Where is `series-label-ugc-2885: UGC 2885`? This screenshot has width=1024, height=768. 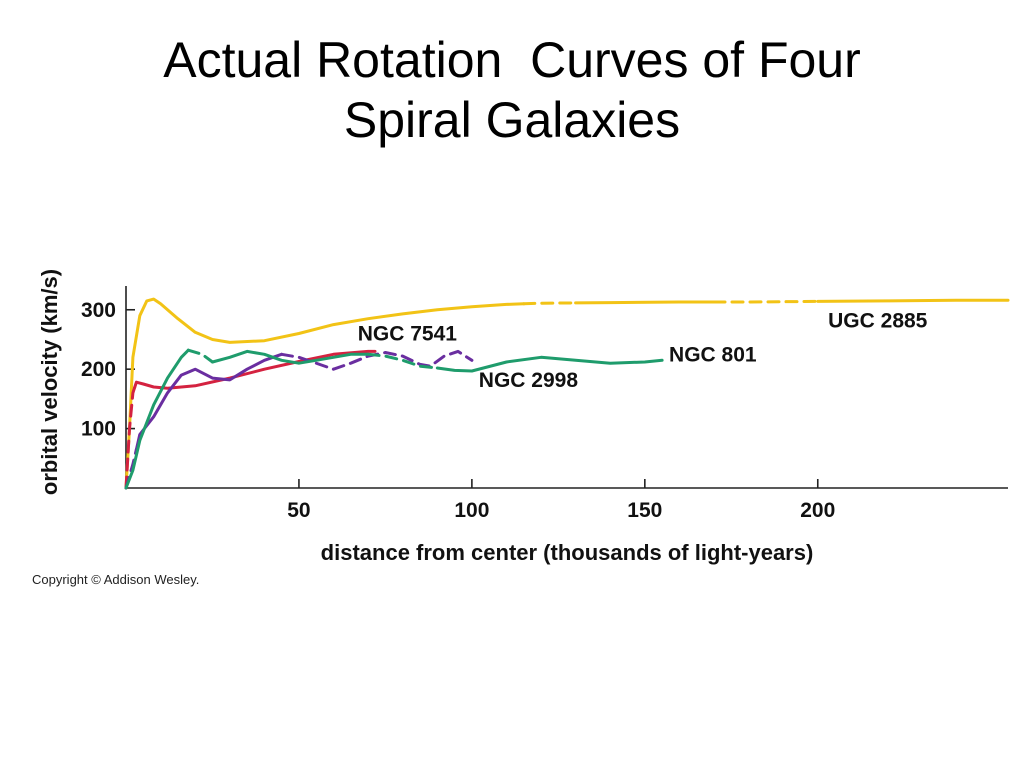 series-label-ugc-2885: UGC 2885 is located at coordinates (878, 321).